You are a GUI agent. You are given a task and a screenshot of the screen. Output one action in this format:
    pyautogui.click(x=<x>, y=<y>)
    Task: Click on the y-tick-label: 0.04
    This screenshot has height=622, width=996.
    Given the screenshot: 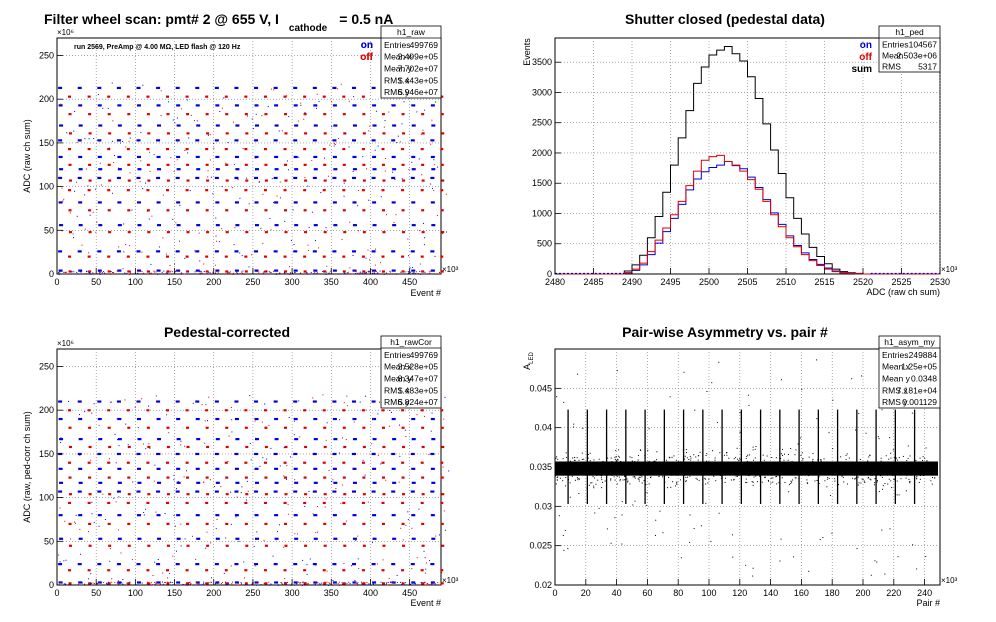 What is the action you would take?
    pyautogui.click(x=543, y=428)
    